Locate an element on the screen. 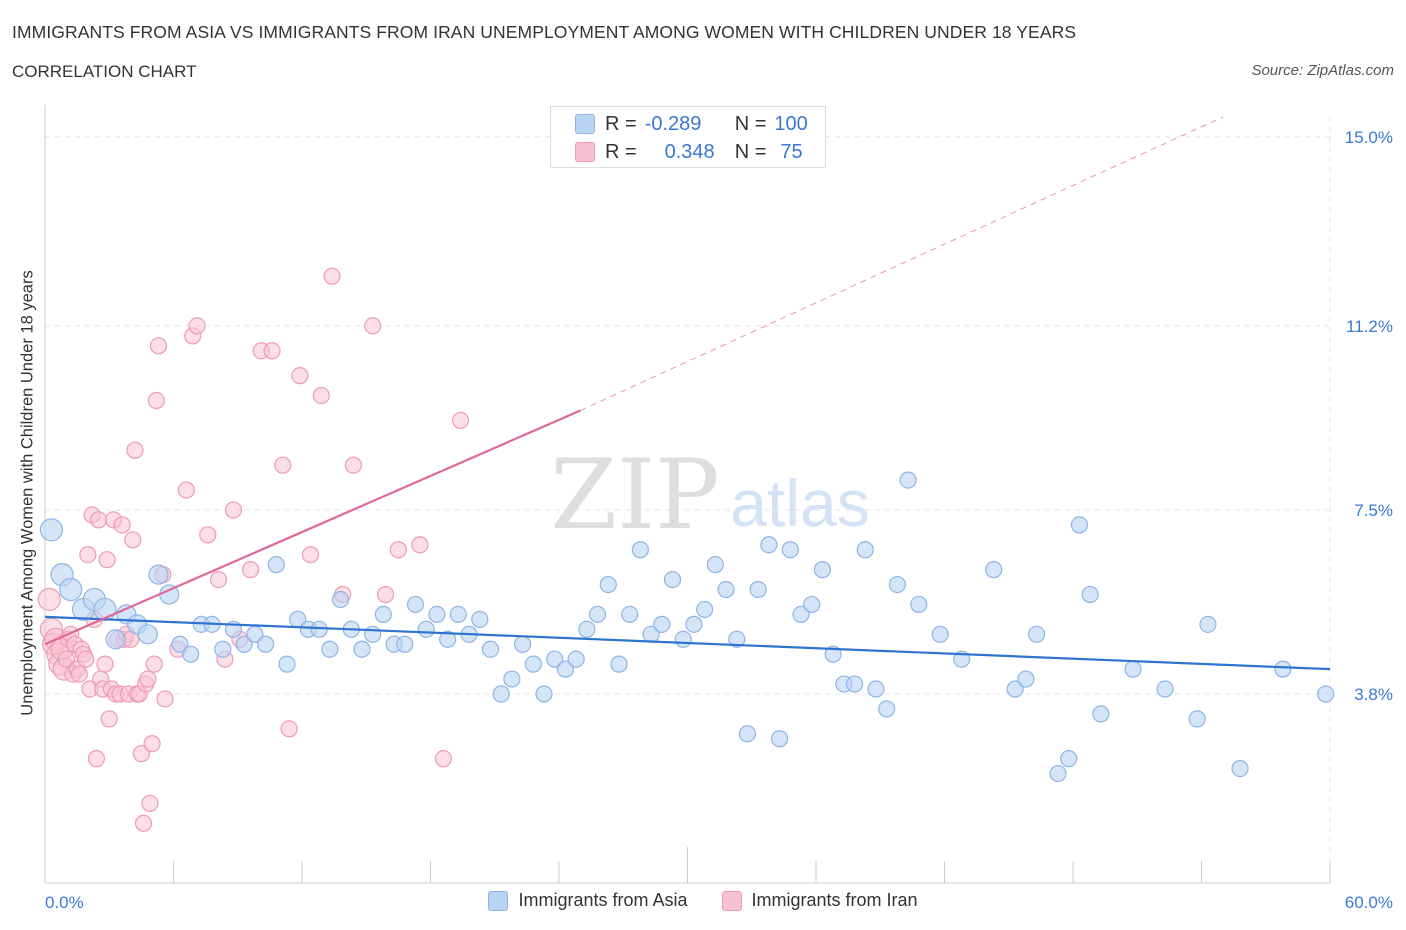 The image size is (1406, 930). stats-row-asia: R = -0.289 N = 100 is located at coordinates (691, 124).